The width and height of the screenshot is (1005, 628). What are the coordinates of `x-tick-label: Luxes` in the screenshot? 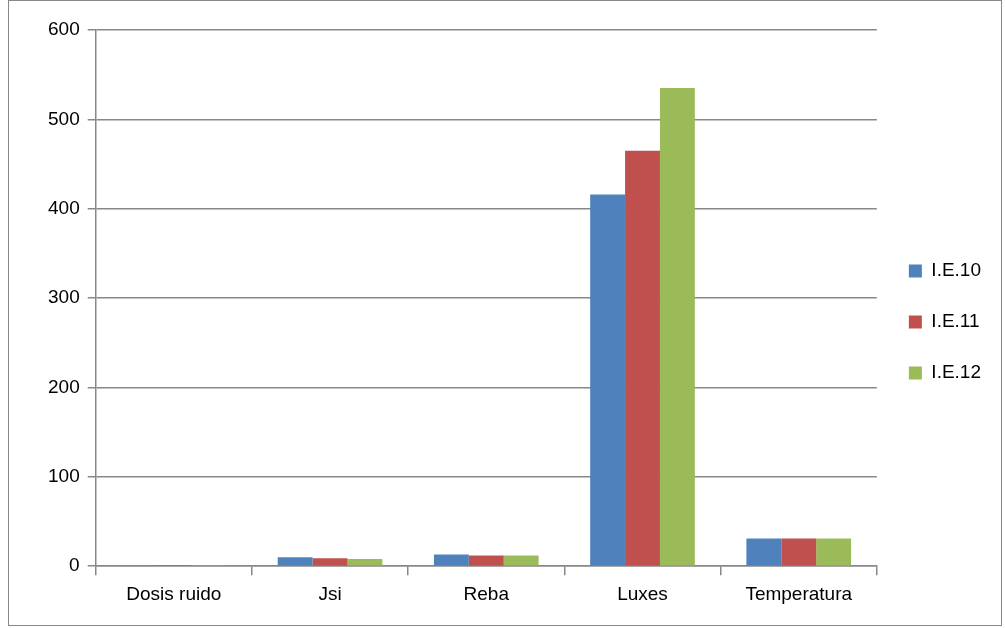 It's located at (642, 593).